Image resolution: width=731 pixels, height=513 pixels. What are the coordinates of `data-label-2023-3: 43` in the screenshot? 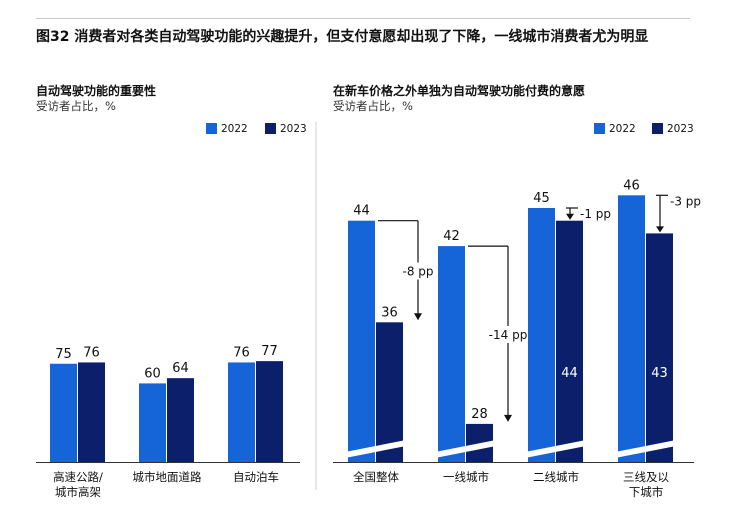 It's located at (659, 373).